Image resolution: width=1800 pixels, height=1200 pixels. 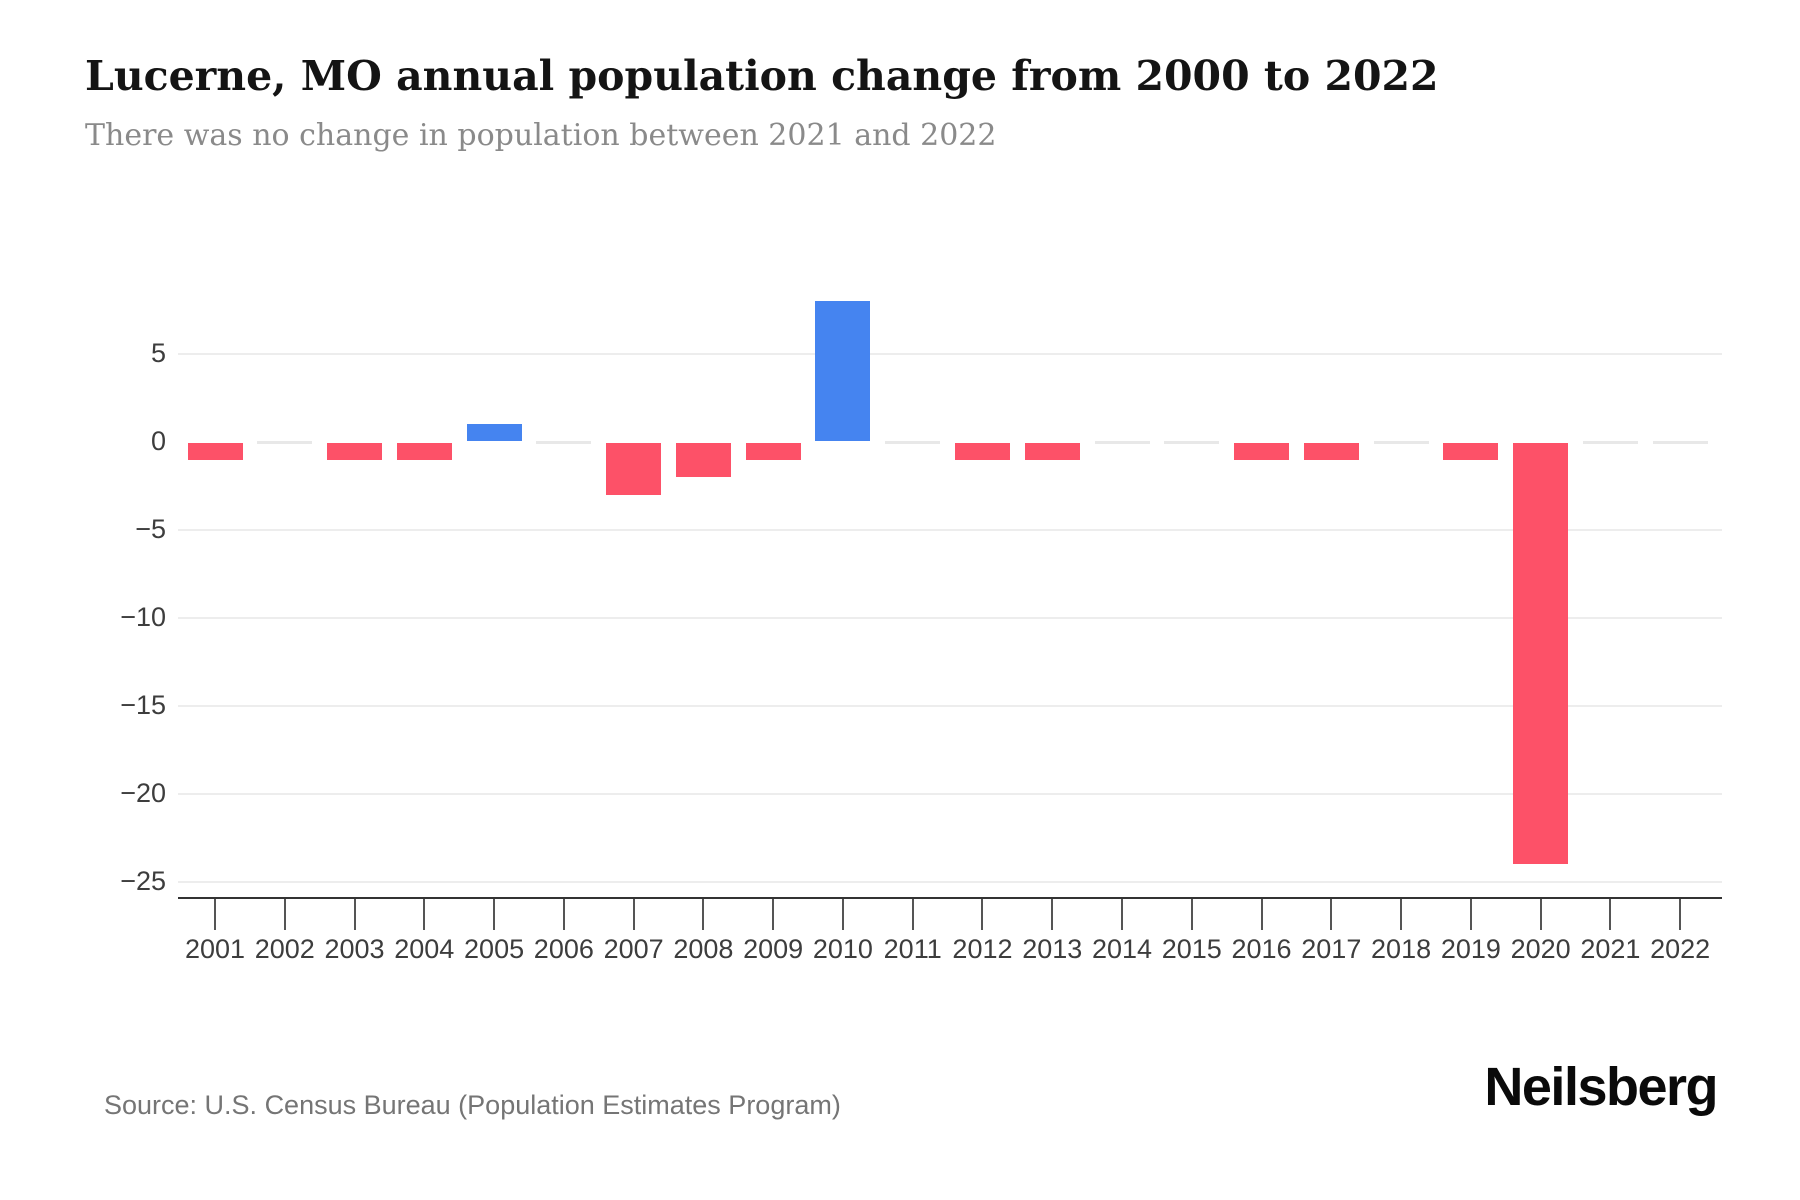 What do you see at coordinates (1471, 451) in the screenshot?
I see `bar-2019` at bounding box center [1471, 451].